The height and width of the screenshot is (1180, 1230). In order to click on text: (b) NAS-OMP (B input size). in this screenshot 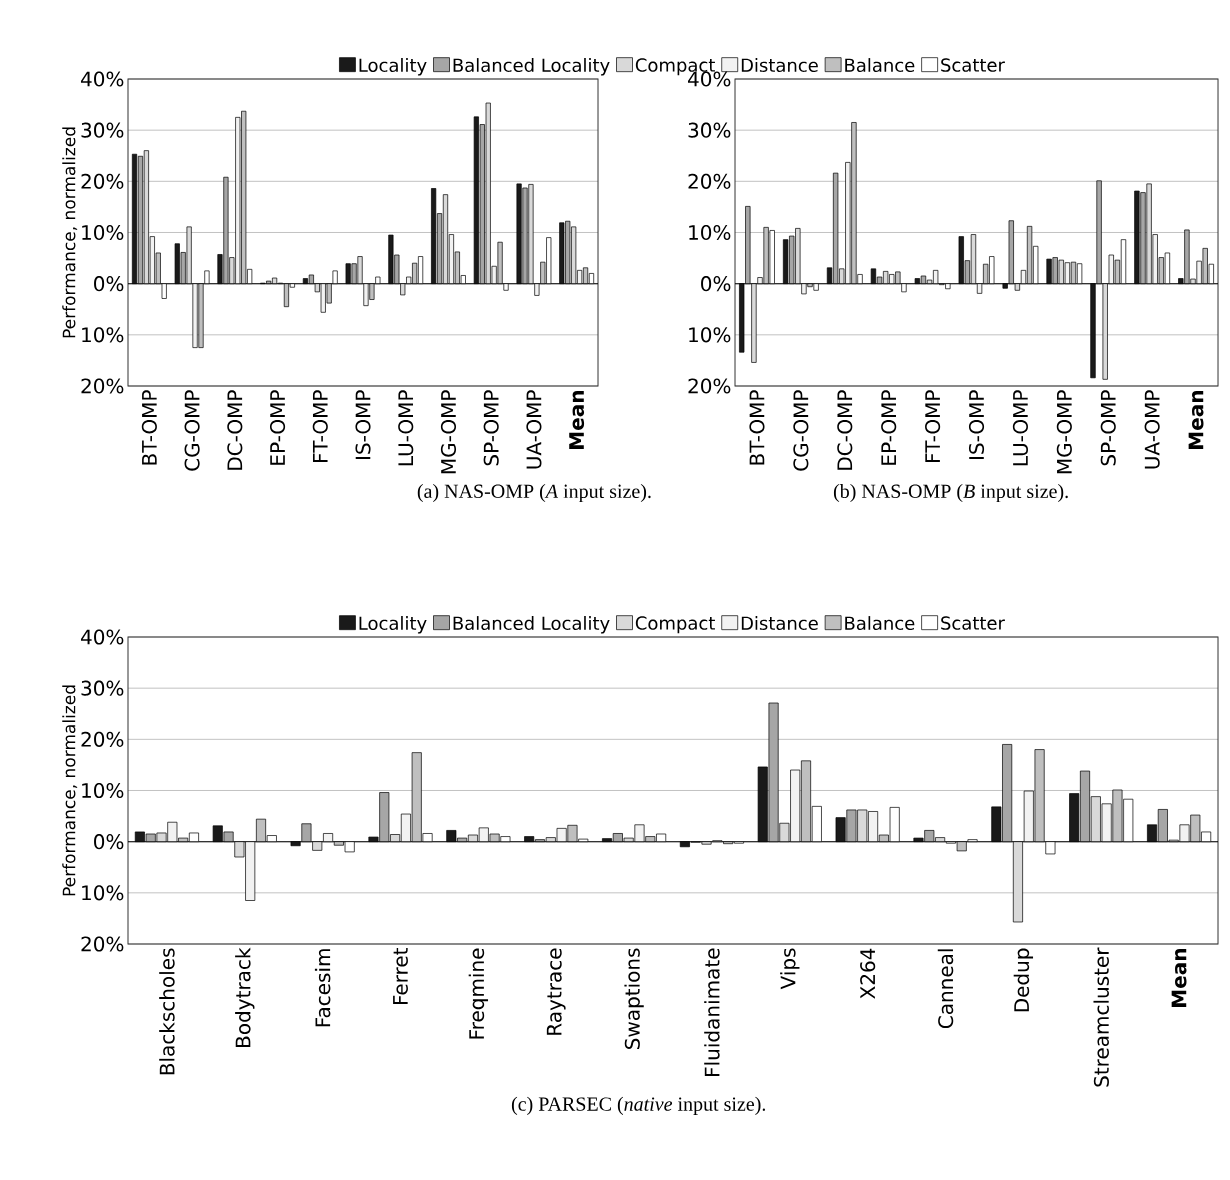, I will do `click(950, 493)`.